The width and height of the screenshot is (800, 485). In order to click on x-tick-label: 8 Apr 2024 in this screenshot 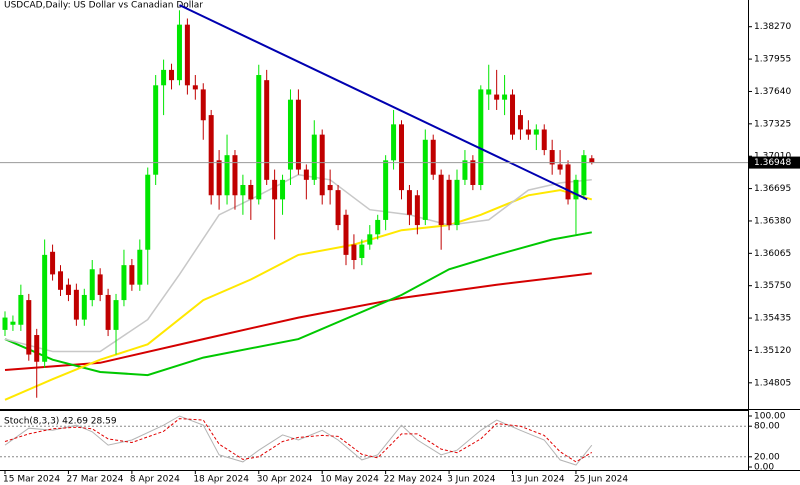, I will do `click(155, 480)`.